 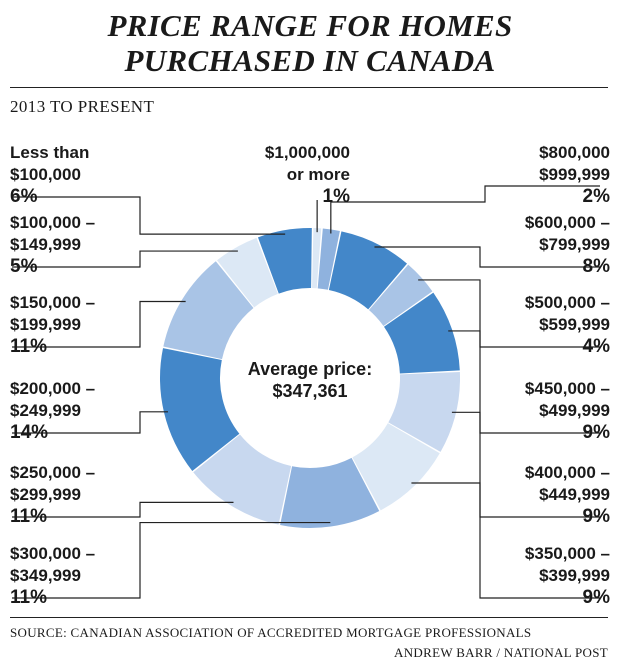 What do you see at coordinates (110, 576) in the screenshot?
I see `slice-label: $300,000 – $349,999 11%` at bounding box center [110, 576].